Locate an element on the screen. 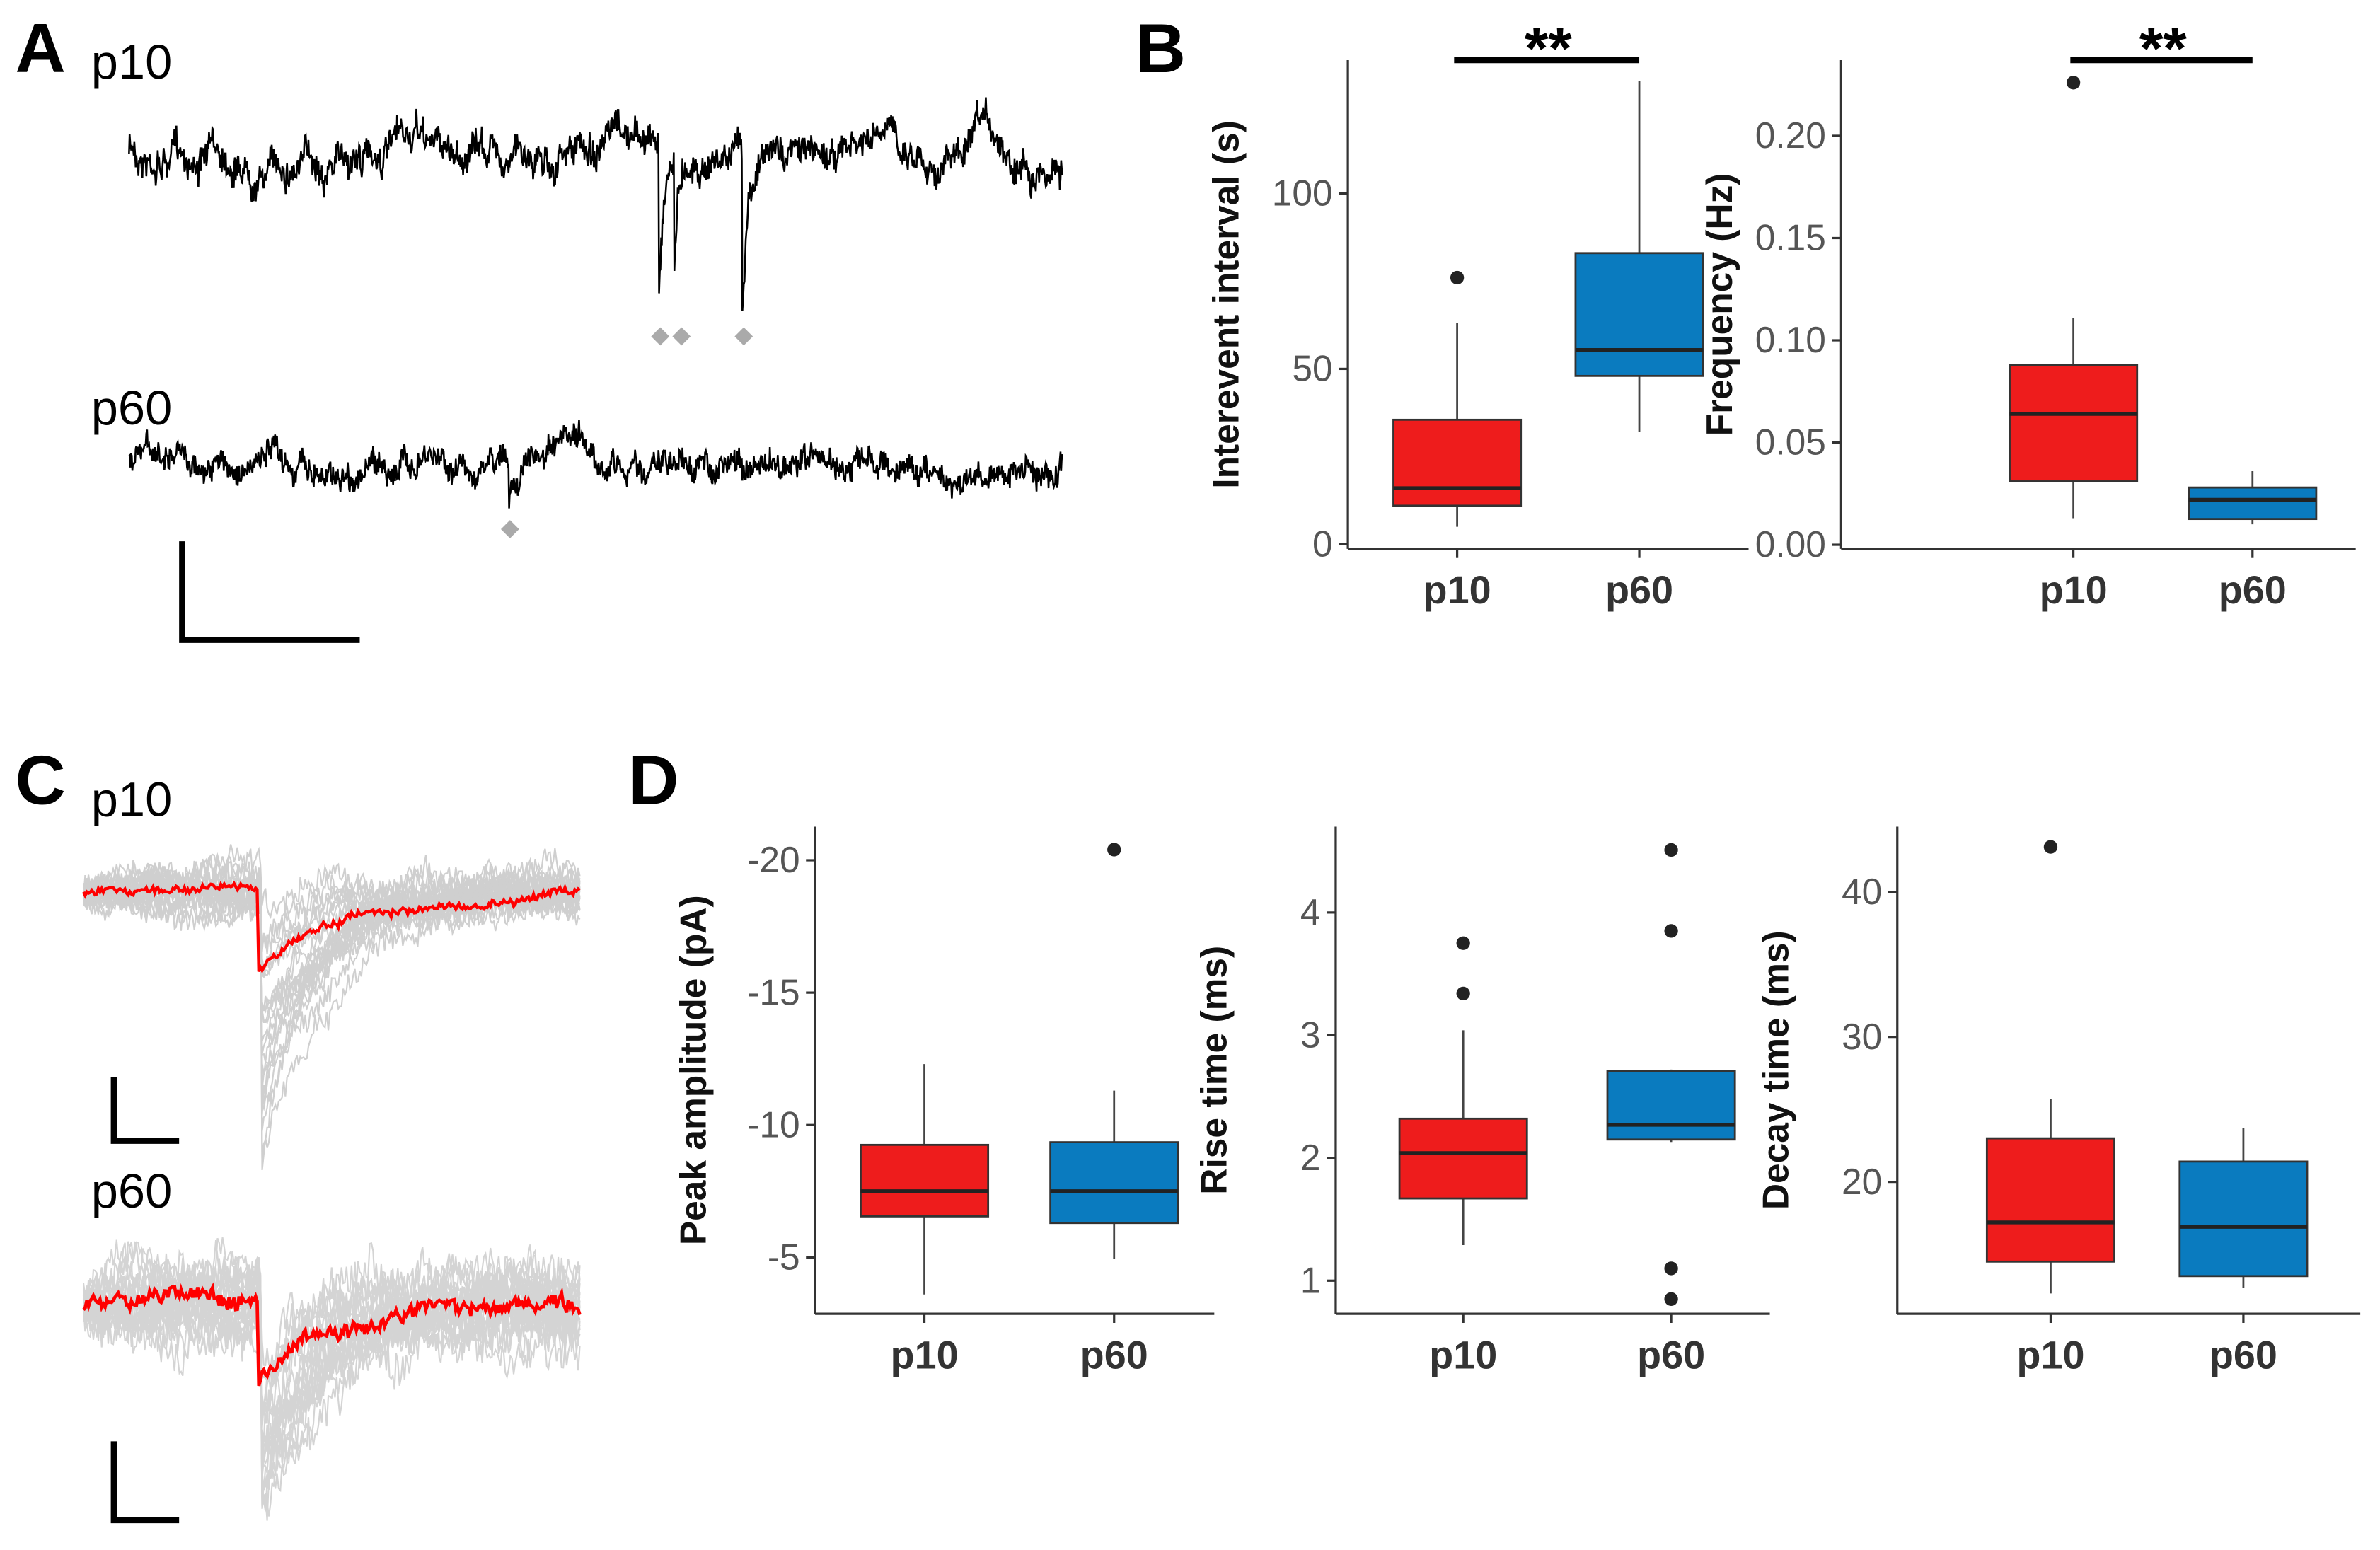 The image size is (2380, 1550). y-tick-label: 20 is located at coordinates (1862, 1182).